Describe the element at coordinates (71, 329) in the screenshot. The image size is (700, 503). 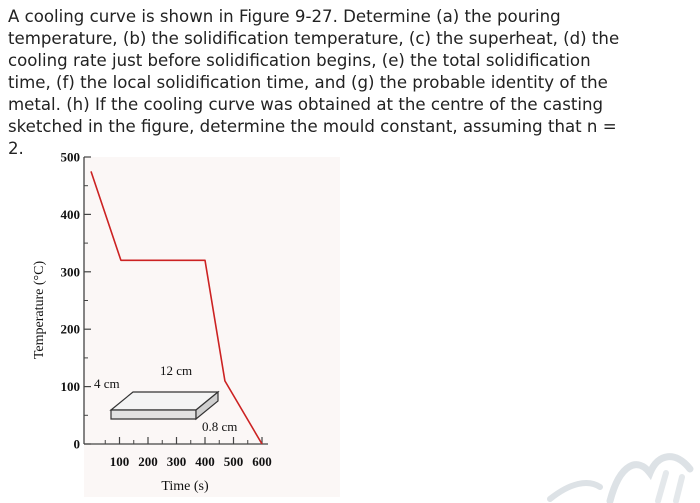
I see `y-tick-label: 200` at that location.